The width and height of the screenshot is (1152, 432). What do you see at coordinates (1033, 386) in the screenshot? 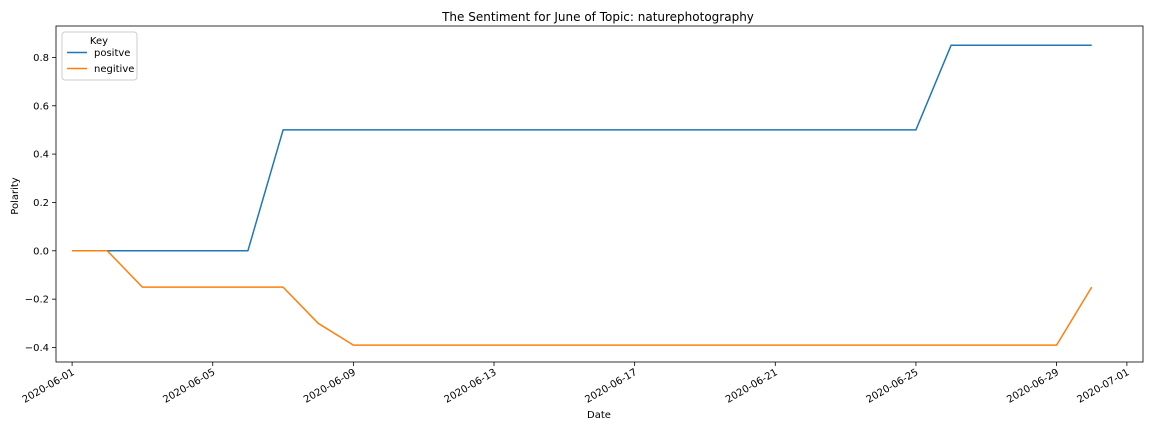
I see `x-tick-label: 2020-06-29` at bounding box center [1033, 386].